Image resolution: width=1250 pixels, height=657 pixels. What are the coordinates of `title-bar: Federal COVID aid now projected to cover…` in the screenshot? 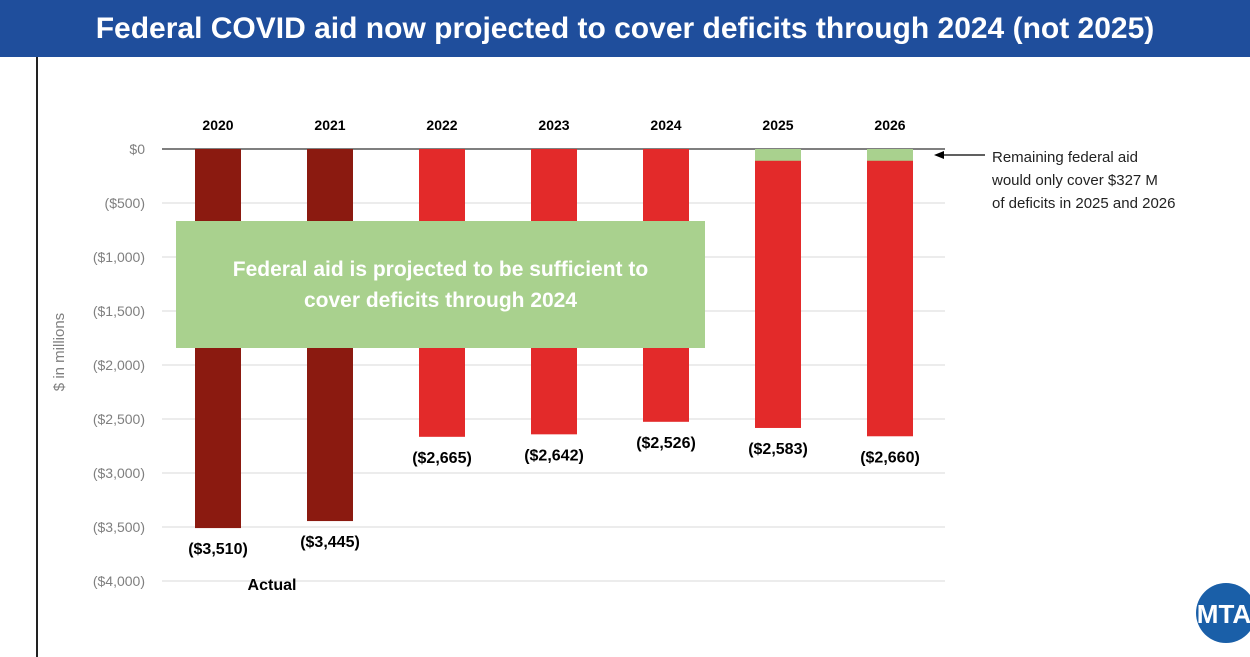 It's located at (625, 28).